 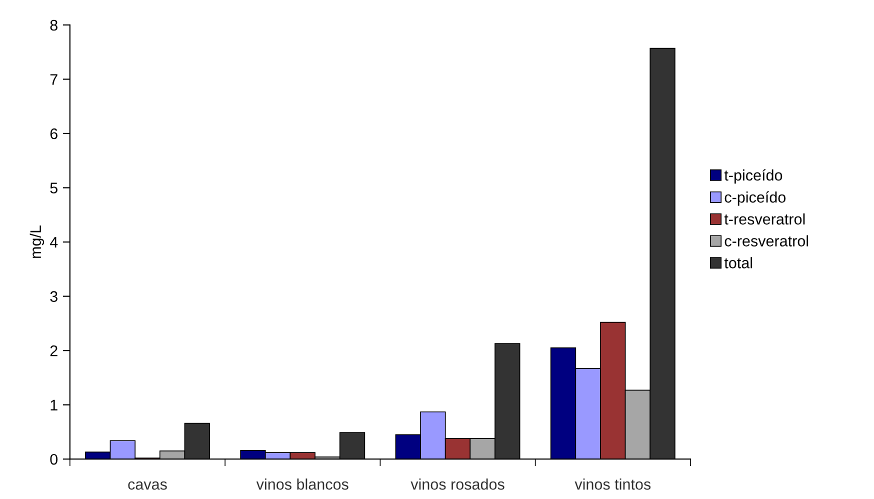 What do you see at coordinates (54, 188) in the screenshot?
I see `y-tick-label: 5` at bounding box center [54, 188].